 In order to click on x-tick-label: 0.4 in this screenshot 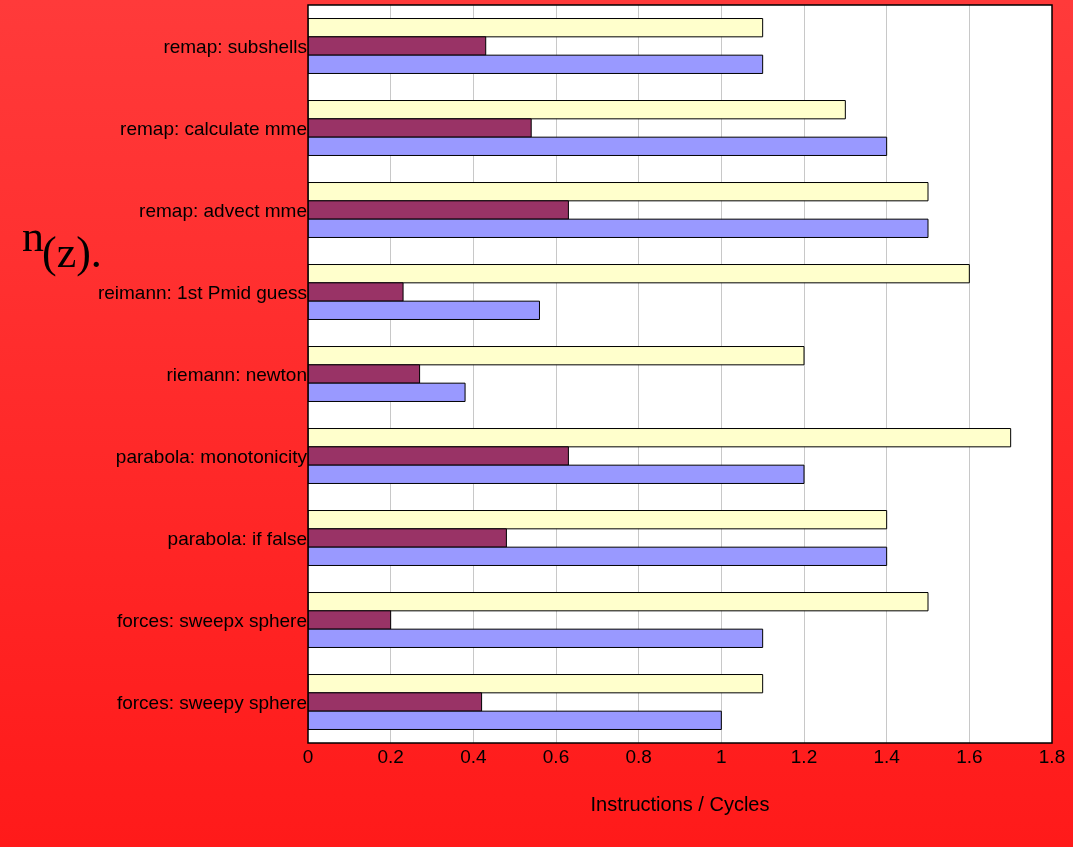, I will do `click(473, 756)`.